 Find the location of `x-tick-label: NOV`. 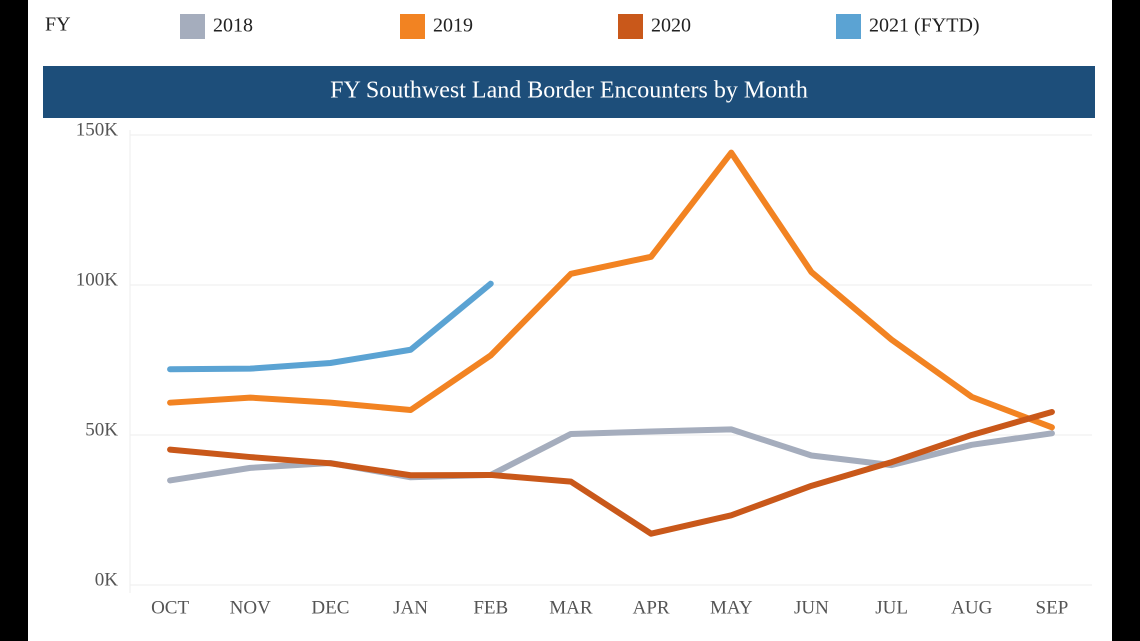

x-tick-label: NOV is located at coordinates (250, 607).